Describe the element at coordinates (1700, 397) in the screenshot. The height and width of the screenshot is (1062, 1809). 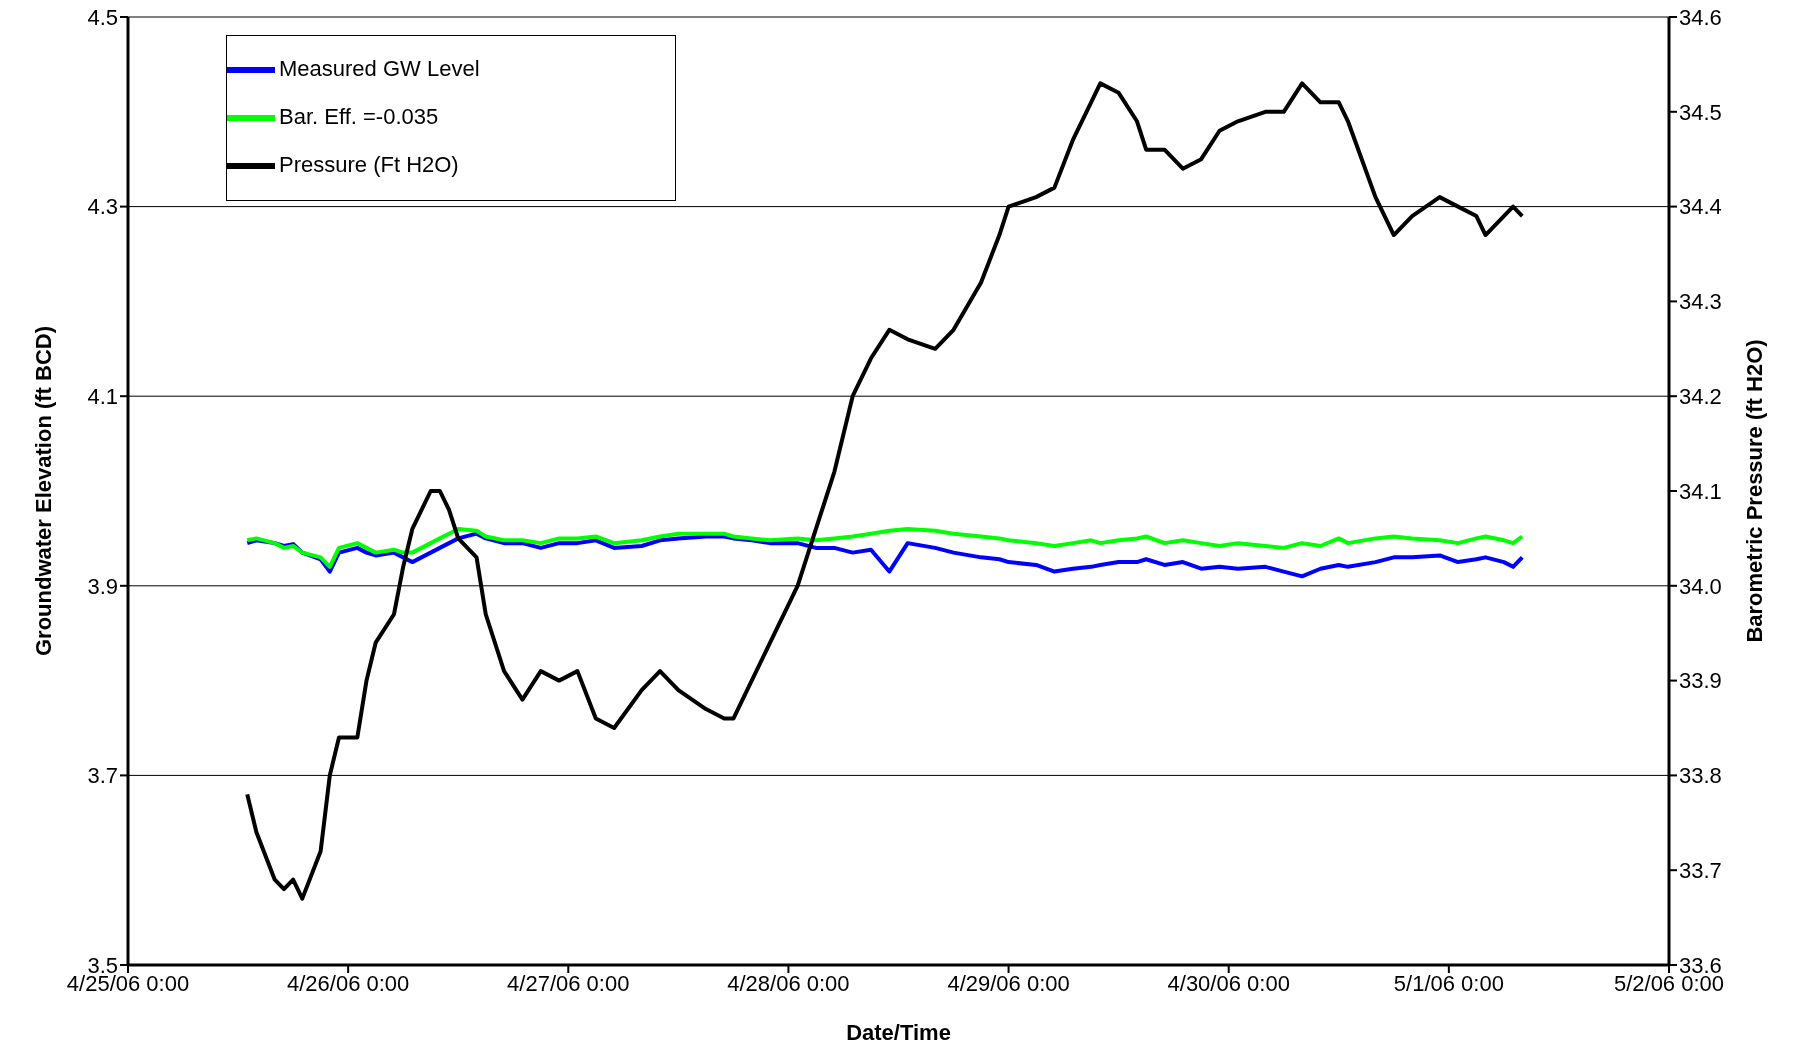
I see `y2-tick-label: 34.2` at that location.